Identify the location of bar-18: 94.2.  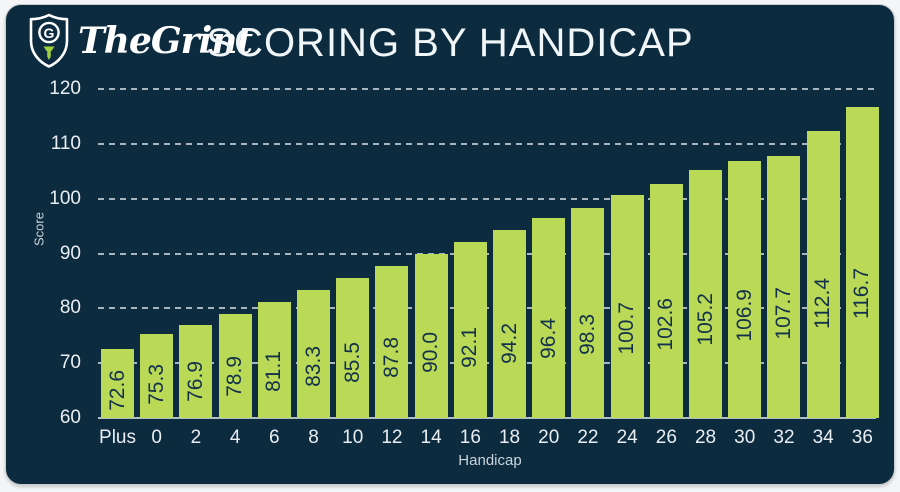
(510, 324).